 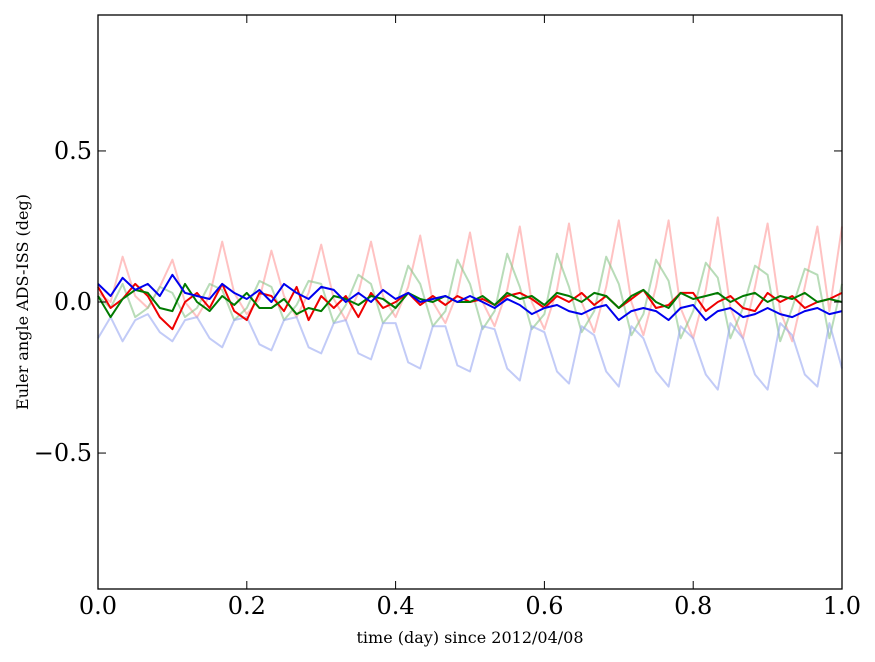 I want to click on y-tick-label: 0.0, so click(x=73, y=302).